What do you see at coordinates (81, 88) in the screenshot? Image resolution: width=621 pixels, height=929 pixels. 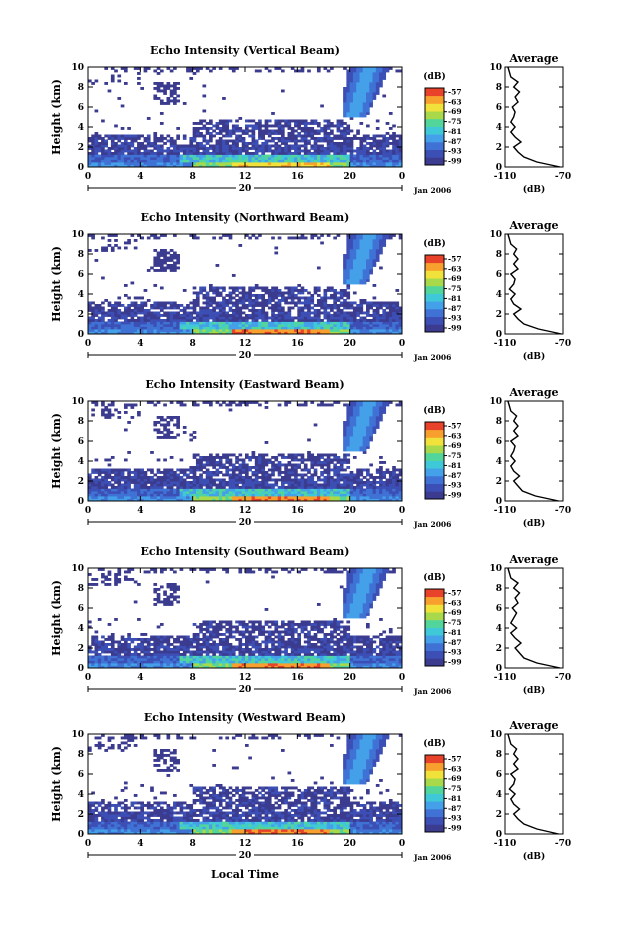 I see `y-tick-label: 8` at bounding box center [81, 88].